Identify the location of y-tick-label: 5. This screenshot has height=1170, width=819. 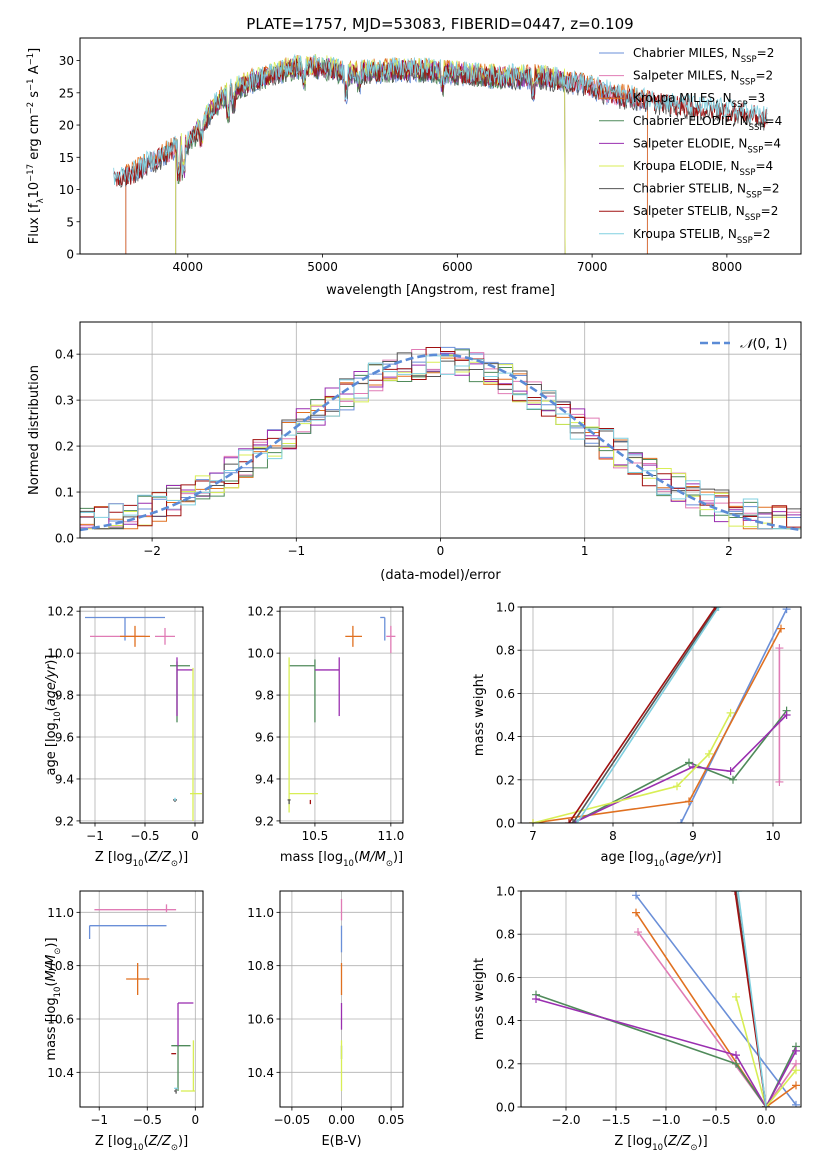
(70, 222).